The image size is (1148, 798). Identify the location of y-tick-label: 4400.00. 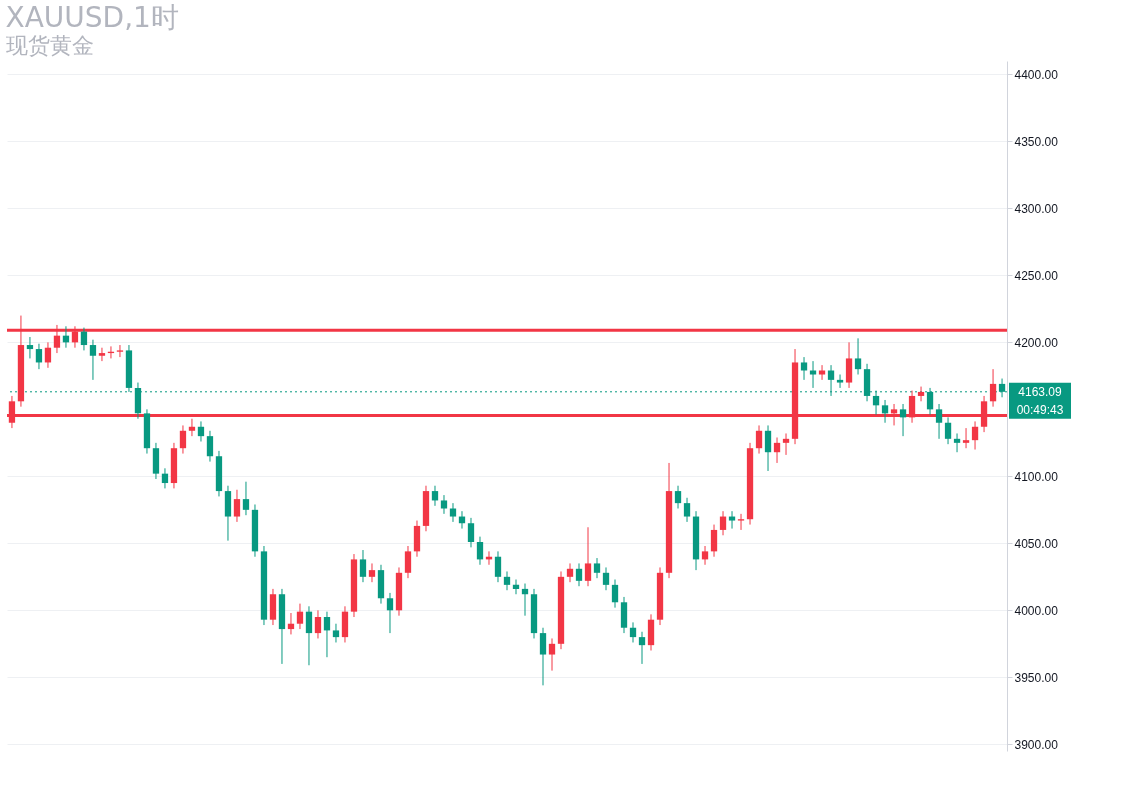
(1036, 74).